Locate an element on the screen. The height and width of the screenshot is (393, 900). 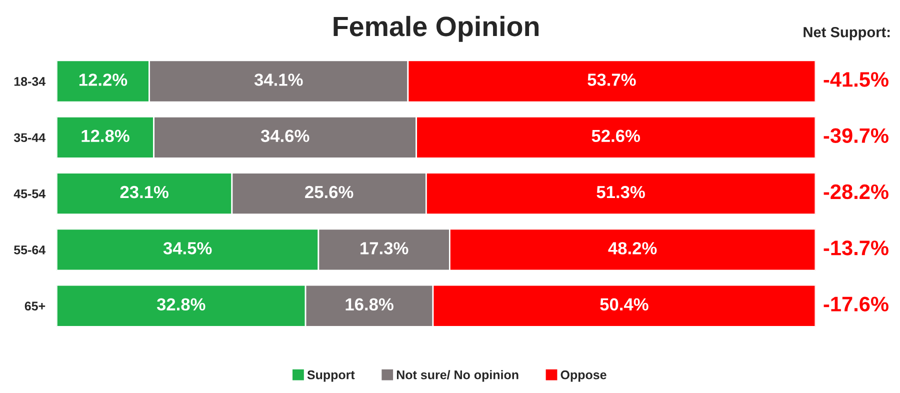
text: -28.2% is located at coordinates (856, 192).